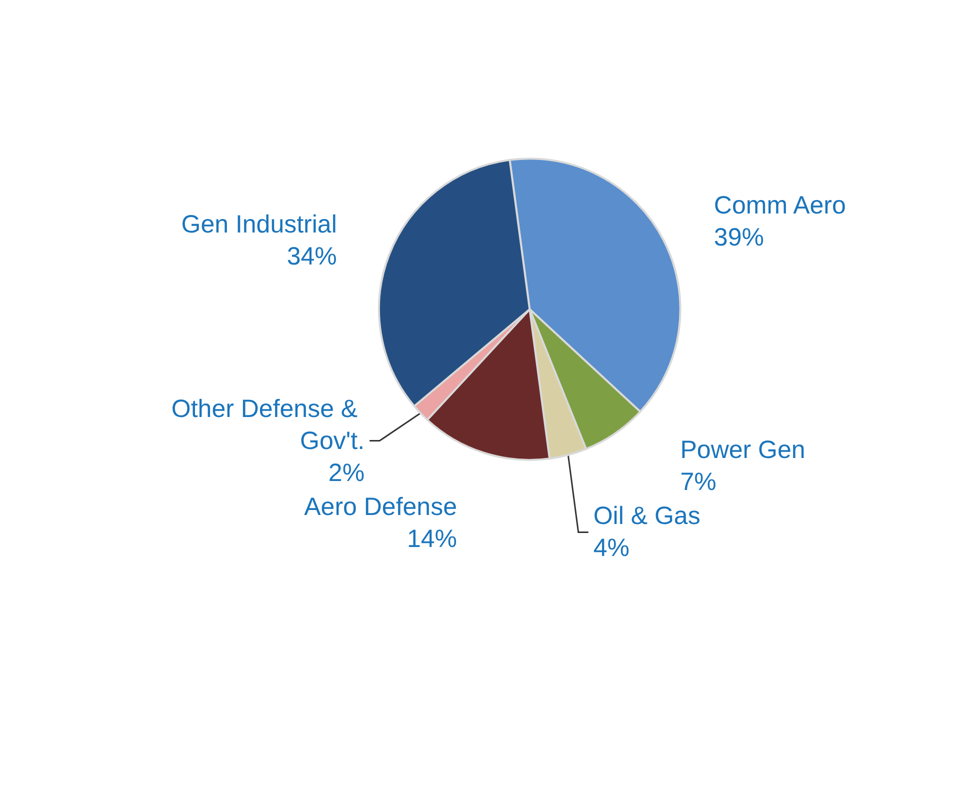 This screenshot has height=793, width=963. What do you see at coordinates (346, 472) in the screenshot?
I see `data-label: 2%` at bounding box center [346, 472].